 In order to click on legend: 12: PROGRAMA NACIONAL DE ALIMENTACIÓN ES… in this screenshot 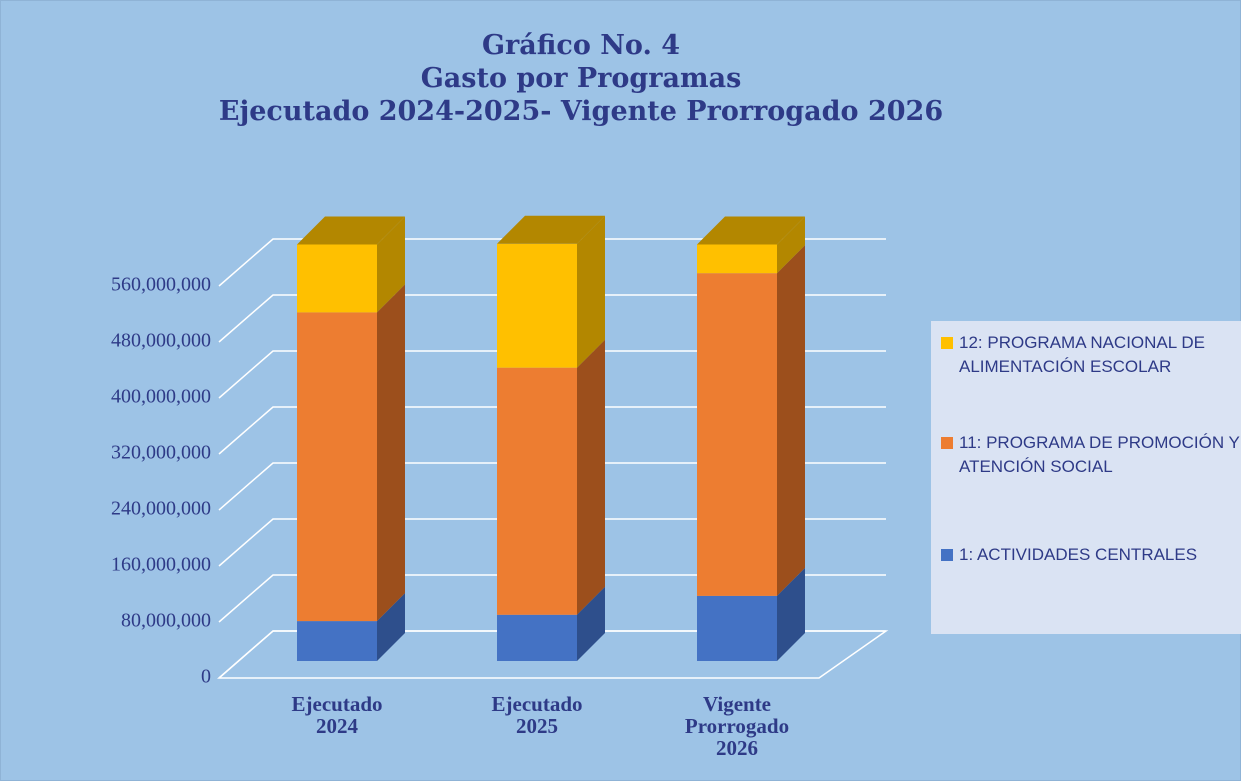, I will do `click(1086, 477)`.